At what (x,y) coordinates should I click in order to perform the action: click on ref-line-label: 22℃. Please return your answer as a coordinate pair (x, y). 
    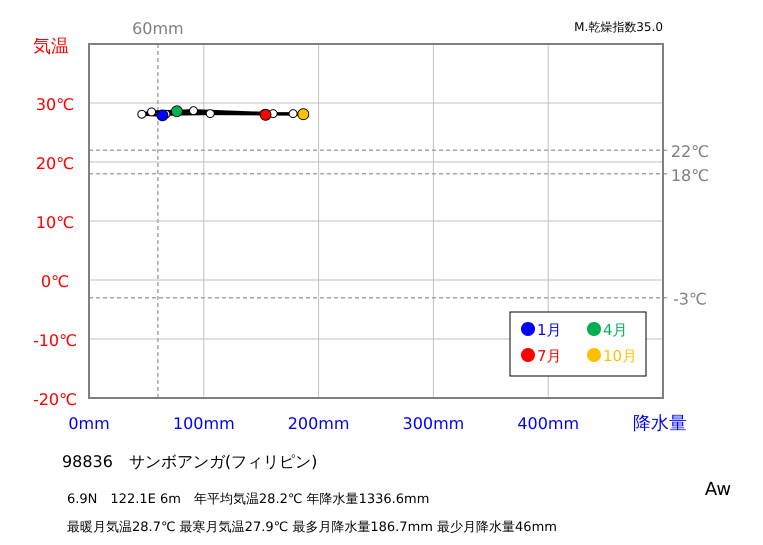
    Looking at the image, I should click on (690, 152).